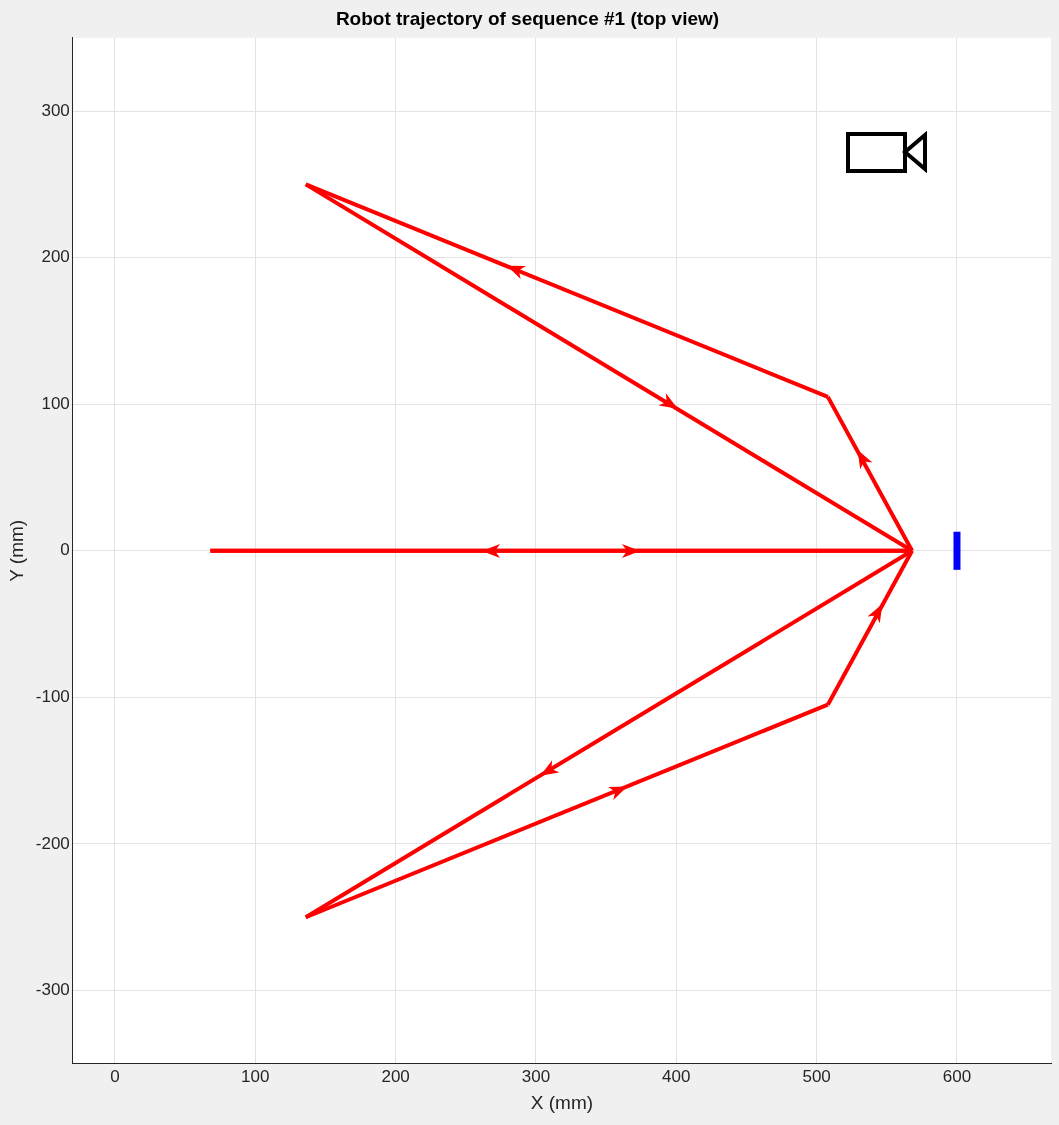 This screenshot has width=1059, height=1125. Describe the element at coordinates (536, 1076) in the screenshot. I see `x-tick-label: 300` at that location.